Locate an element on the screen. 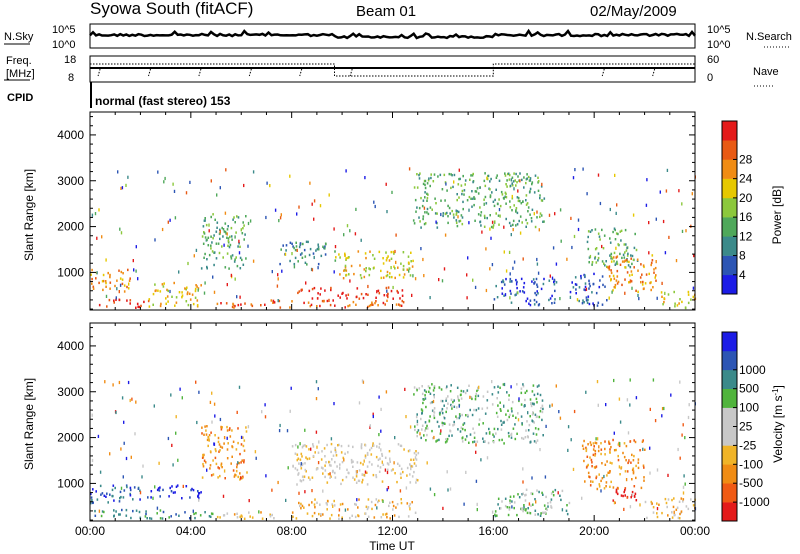 Image resolution: width=800 pixels, height=554 pixels. y-tick-label: 3000 is located at coordinates (70, 181).